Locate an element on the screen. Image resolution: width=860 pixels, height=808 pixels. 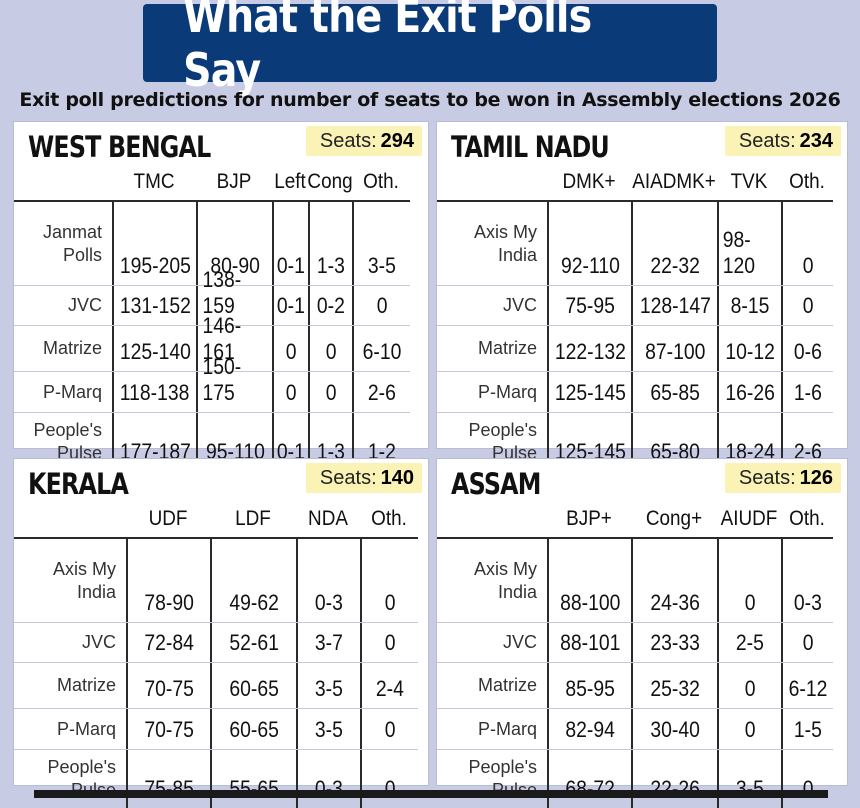
seat-range-cell: 60-65 is located at coordinates (253, 729).